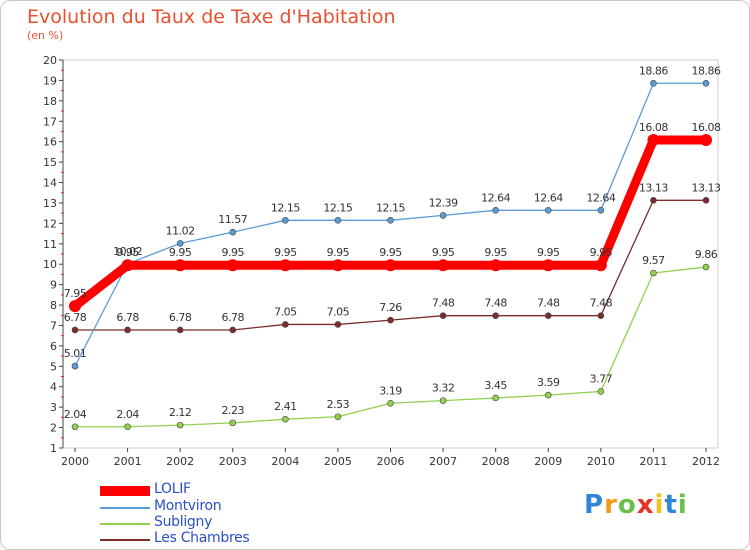 The image size is (750, 550). I want to click on x-tick-label-2009: 2009, so click(548, 461).